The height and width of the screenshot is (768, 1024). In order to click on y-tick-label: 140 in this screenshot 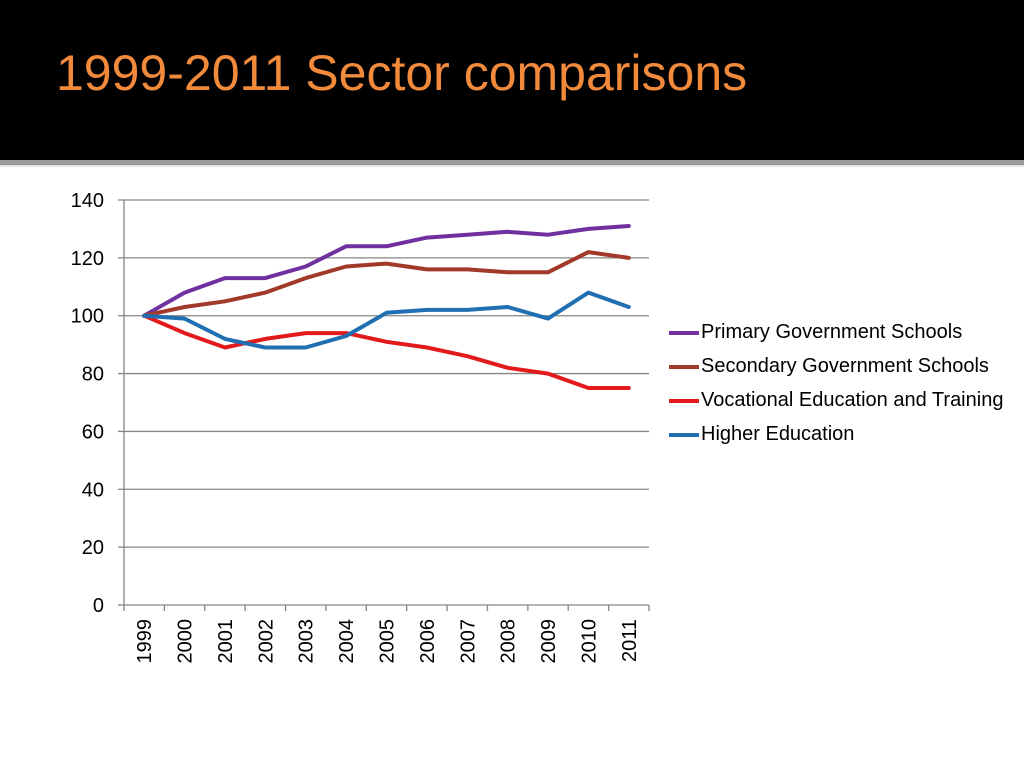, I will do `click(87, 201)`.